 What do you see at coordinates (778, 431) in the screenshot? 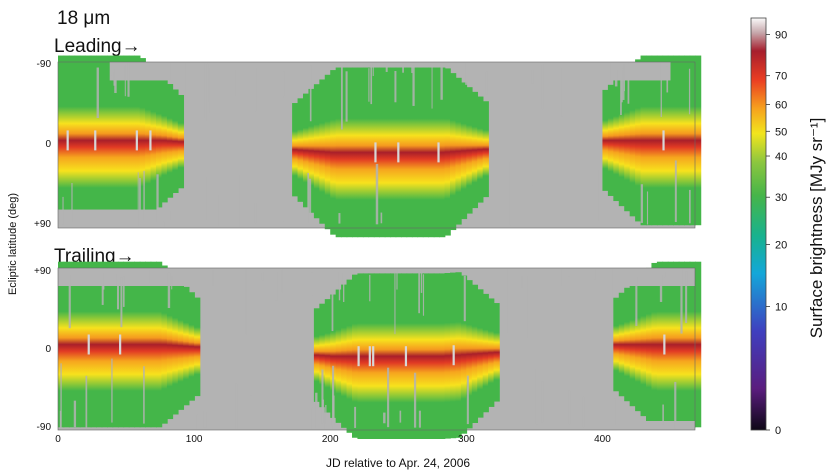
I see `colorbar-tick-label: 0` at bounding box center [778, 431].